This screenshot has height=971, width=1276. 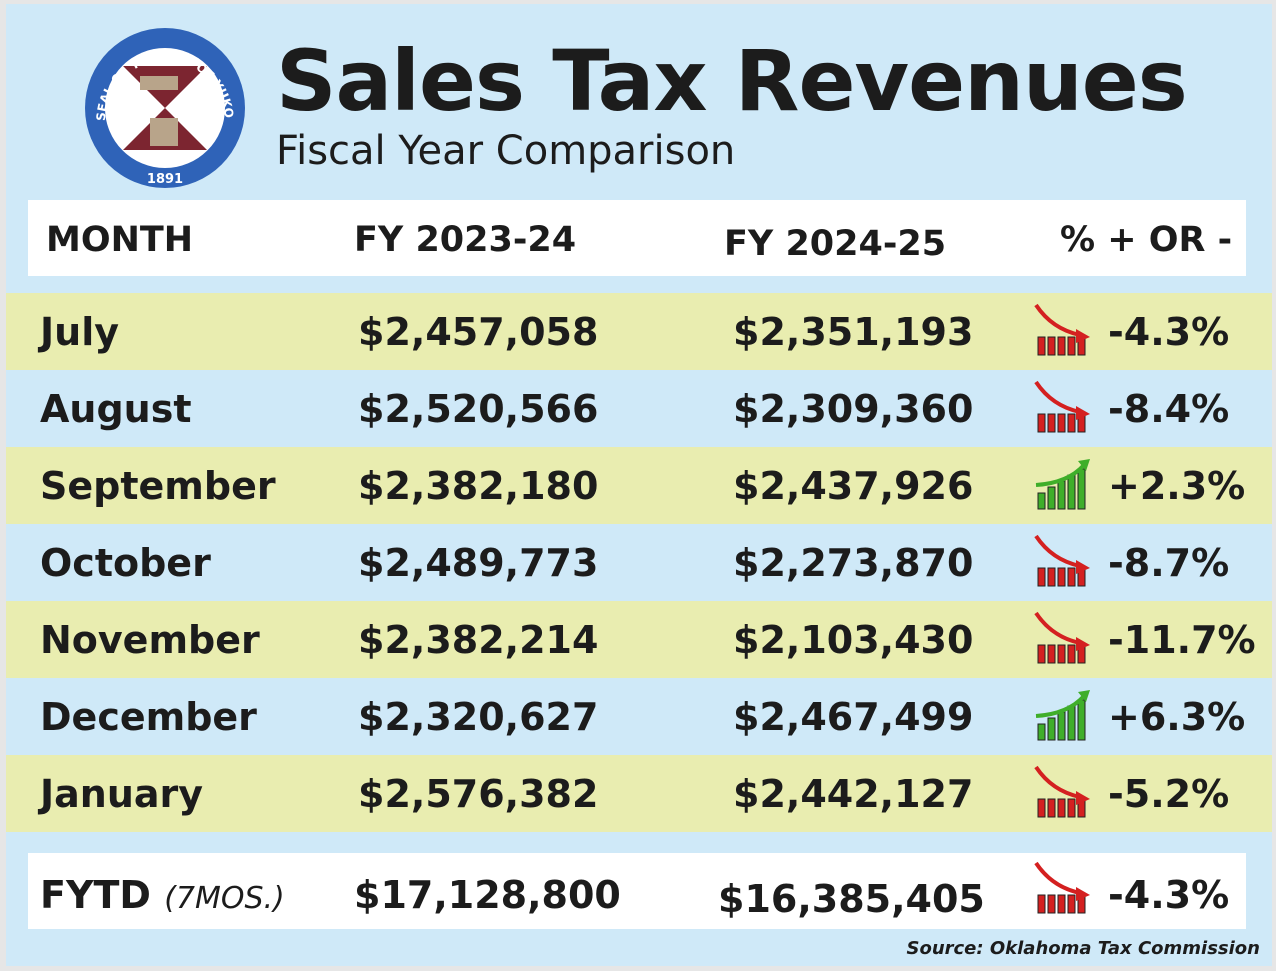 I want to click on fy2023-cell: $2,382,180, so click(x=478, y=486).